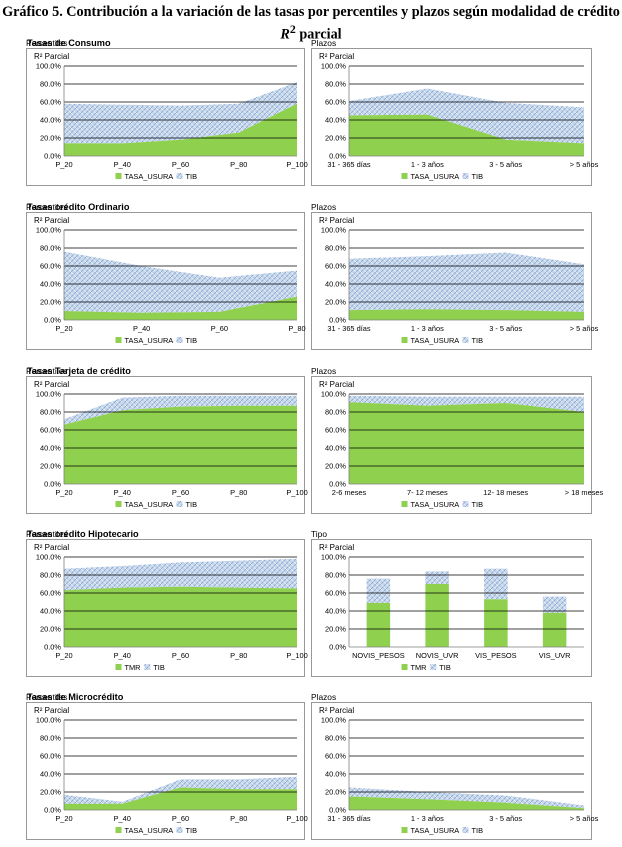  What do you see at coordinates (292, 29) in the screenshot?
I see `r2-superscript: 2` at bounding box center [292, 29].